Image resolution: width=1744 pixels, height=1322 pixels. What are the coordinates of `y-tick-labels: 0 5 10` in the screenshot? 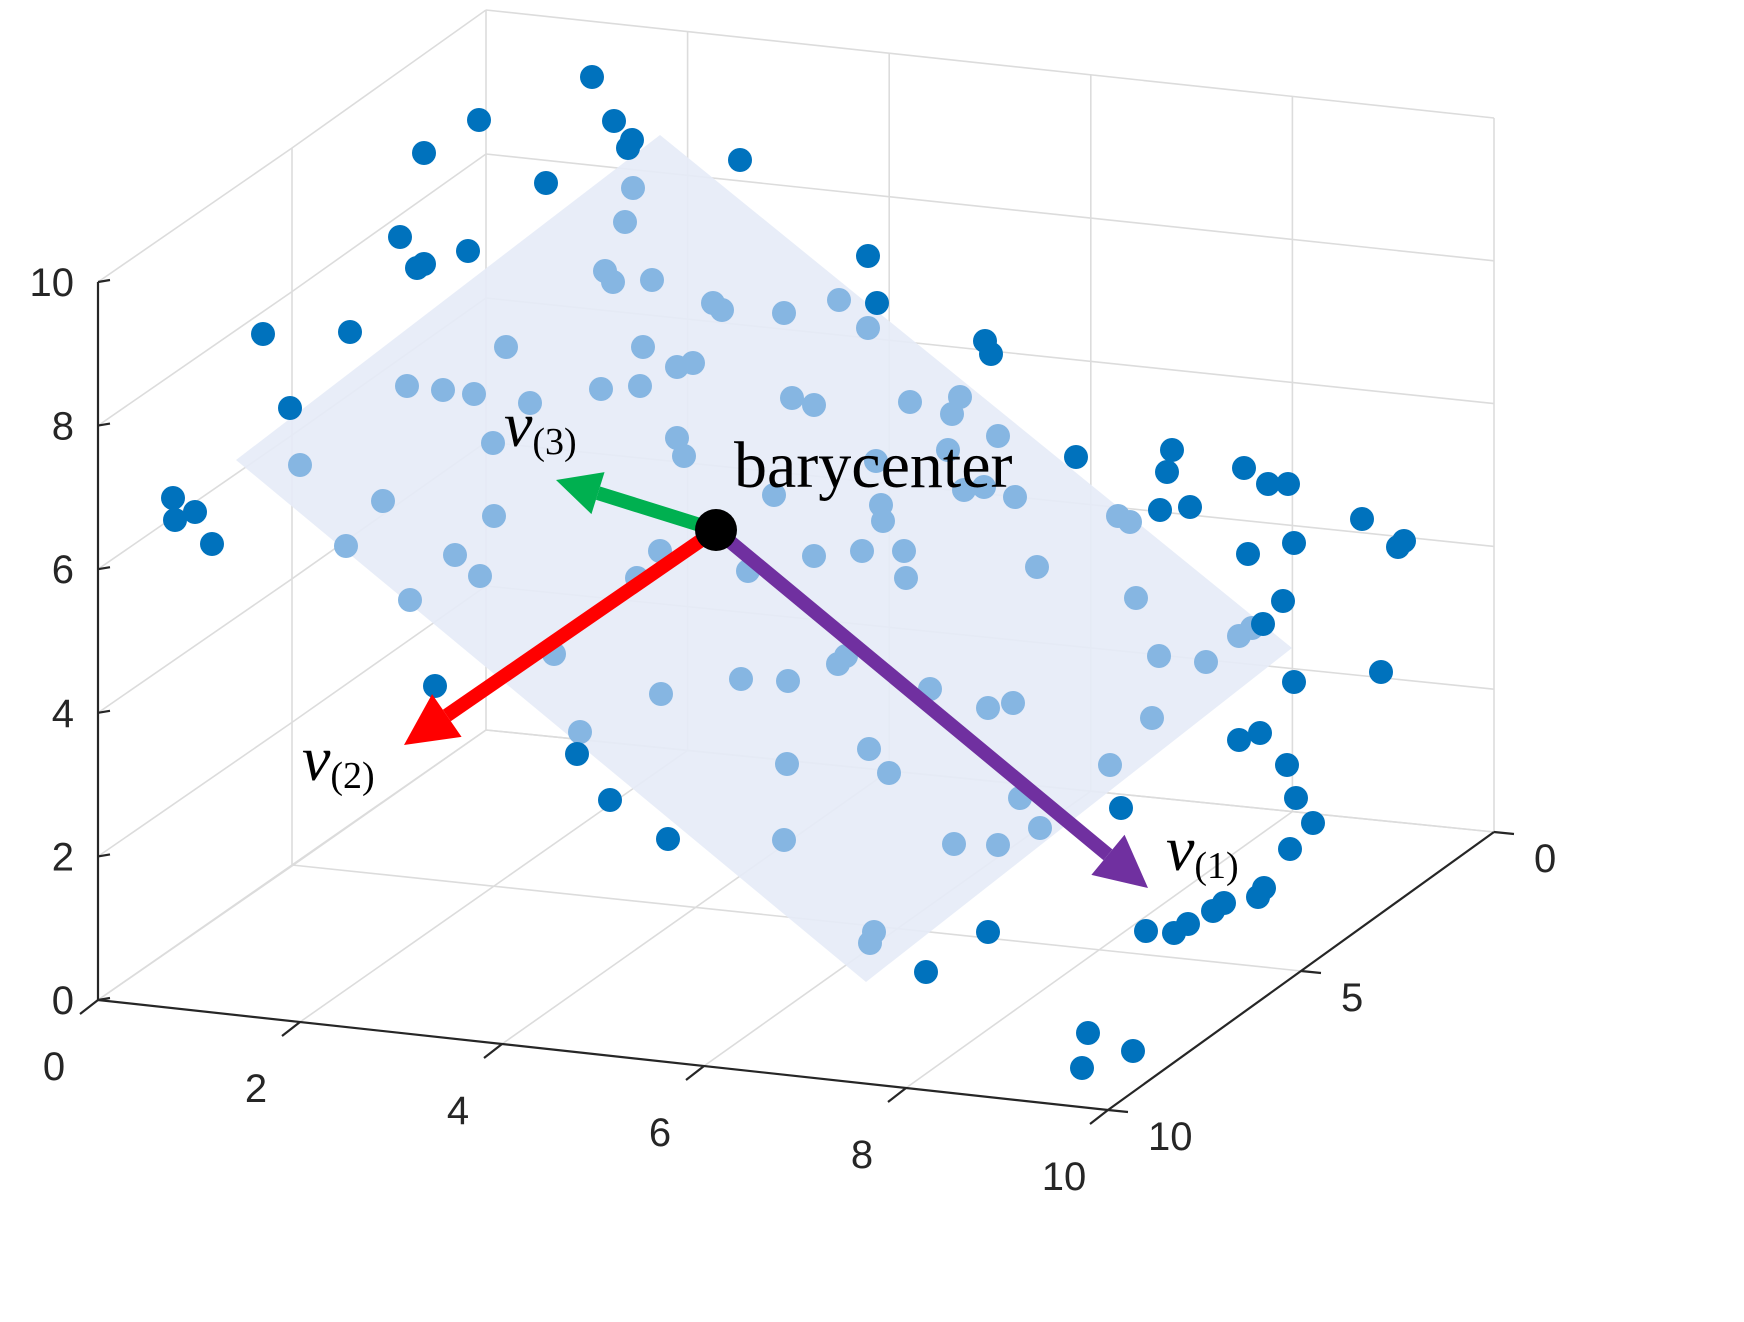 It's located at (1352, 998).